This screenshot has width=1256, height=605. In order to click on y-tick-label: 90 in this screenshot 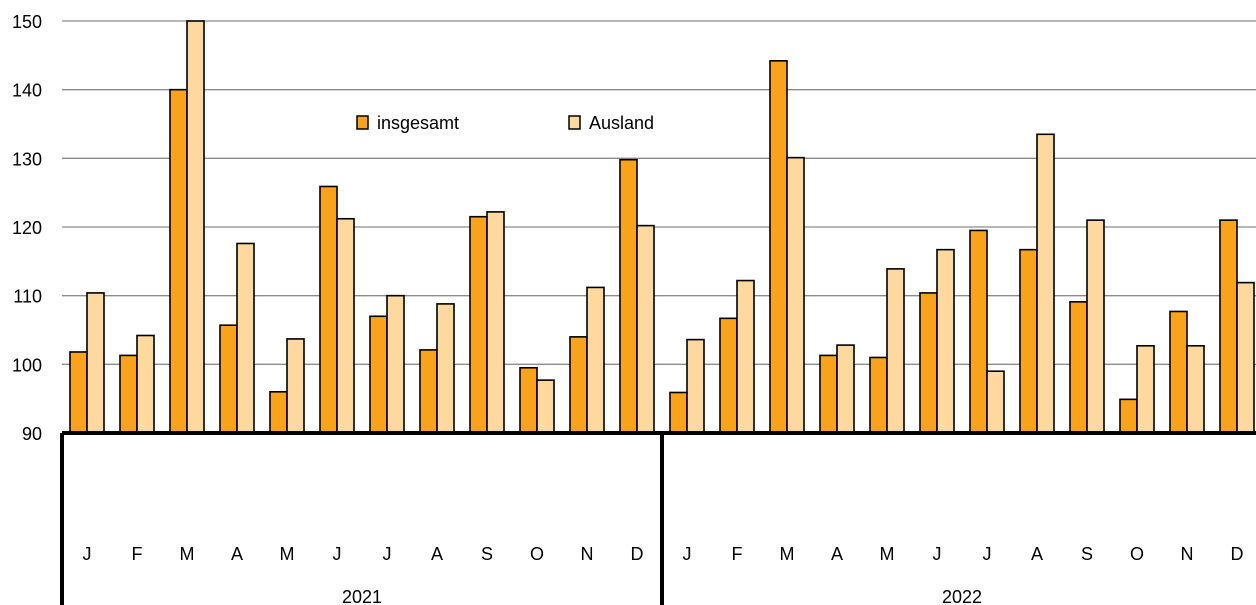, I will do `click(32, 434)`.